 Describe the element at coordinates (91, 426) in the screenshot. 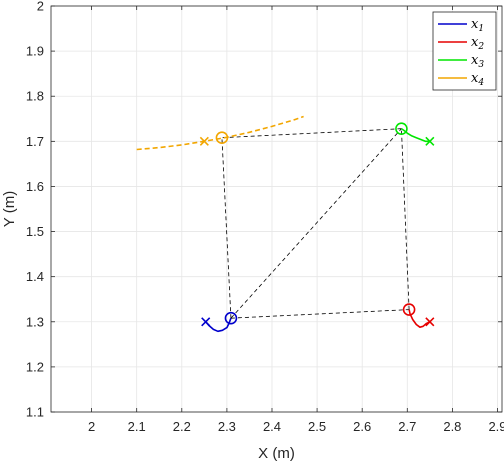

I see `x-tick-label: 2` at that location.